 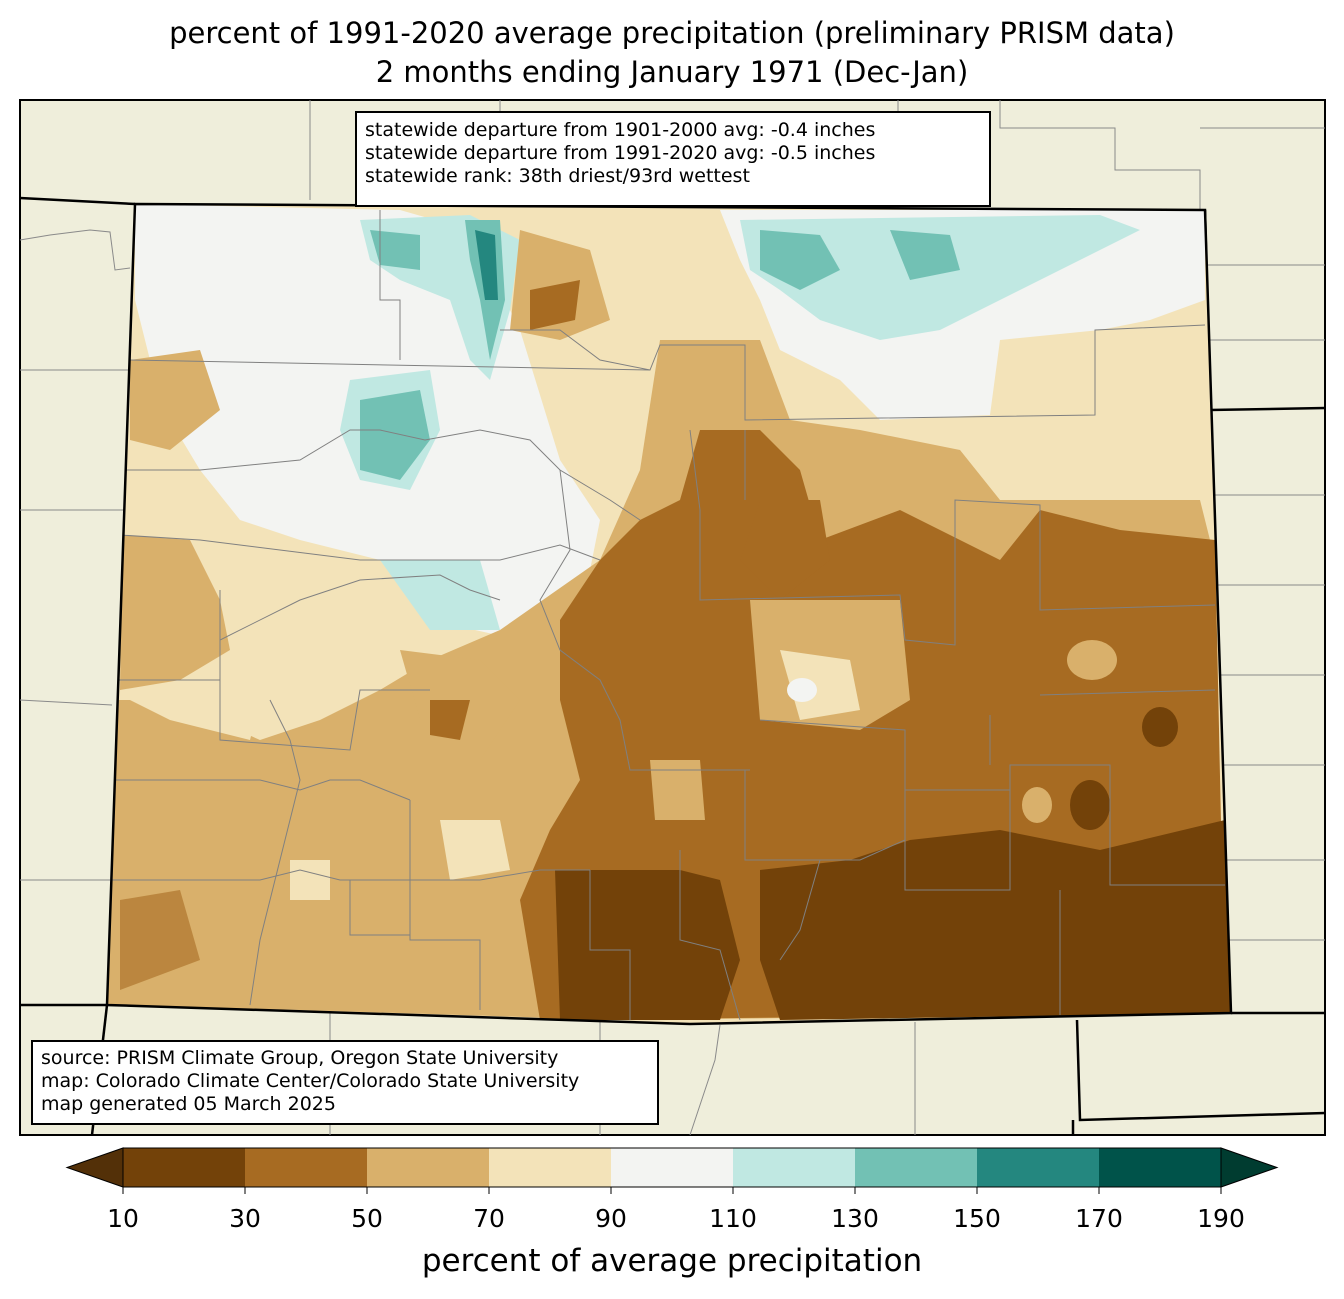 I want to click on colorbar-outline, so click(x=672, y=1167).